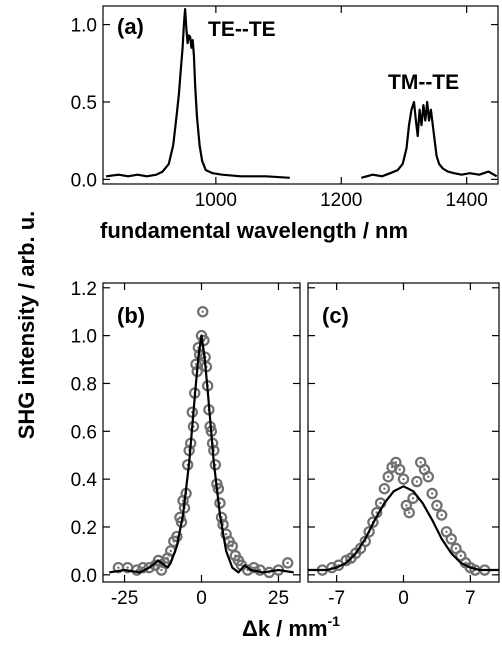 The height and width of the screenshot is (646, 502). Describe the element at coordinates (131, 315) in the screenshot. I see `panel-b-tag: (b)` at that location.